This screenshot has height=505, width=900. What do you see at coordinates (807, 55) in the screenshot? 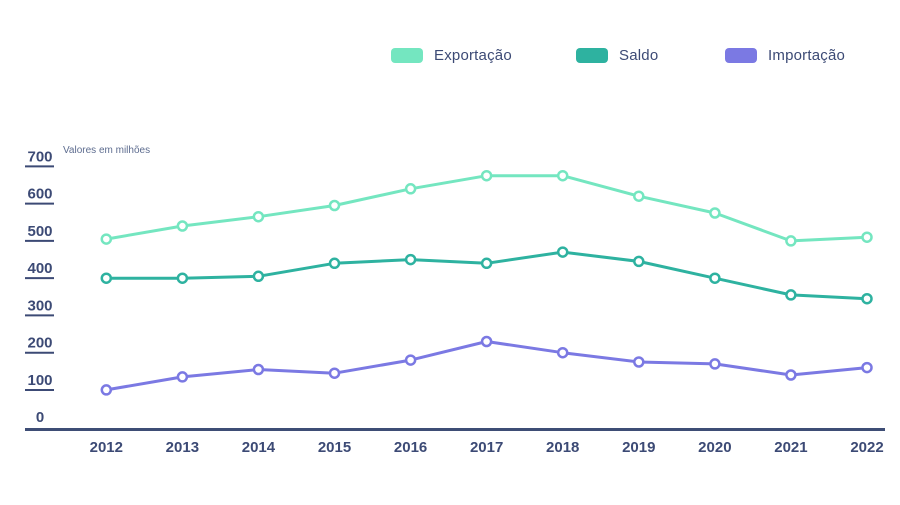
I see `legend-label-importacao: Importação` at bounding box center [807, 55].